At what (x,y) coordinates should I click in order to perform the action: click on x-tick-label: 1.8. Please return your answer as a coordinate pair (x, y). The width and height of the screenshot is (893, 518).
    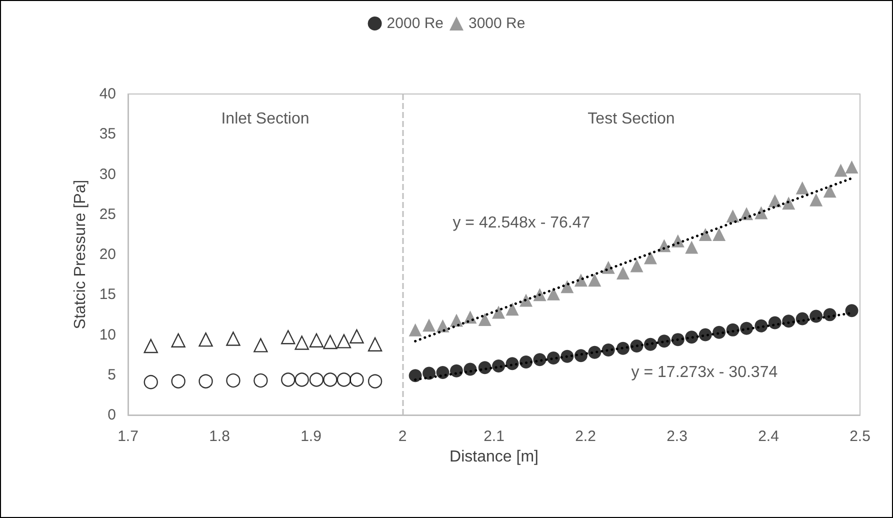
    Looking at the image, I should click on (219, 436).